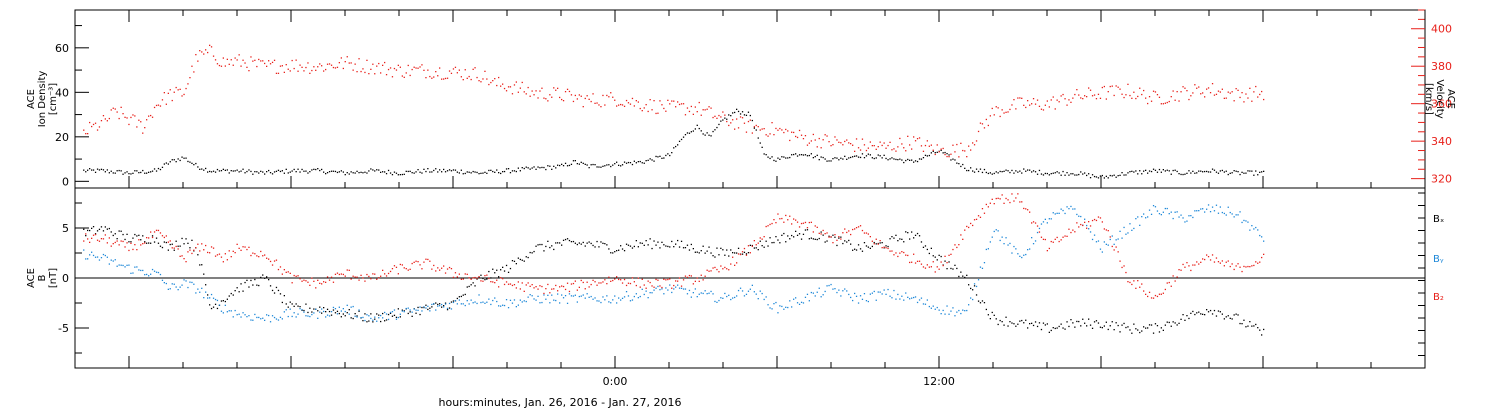  Describe the element at coordinates (53, 278) in the screenshot. I see `bottom-left-axis-label-line: [nT]` at that location.